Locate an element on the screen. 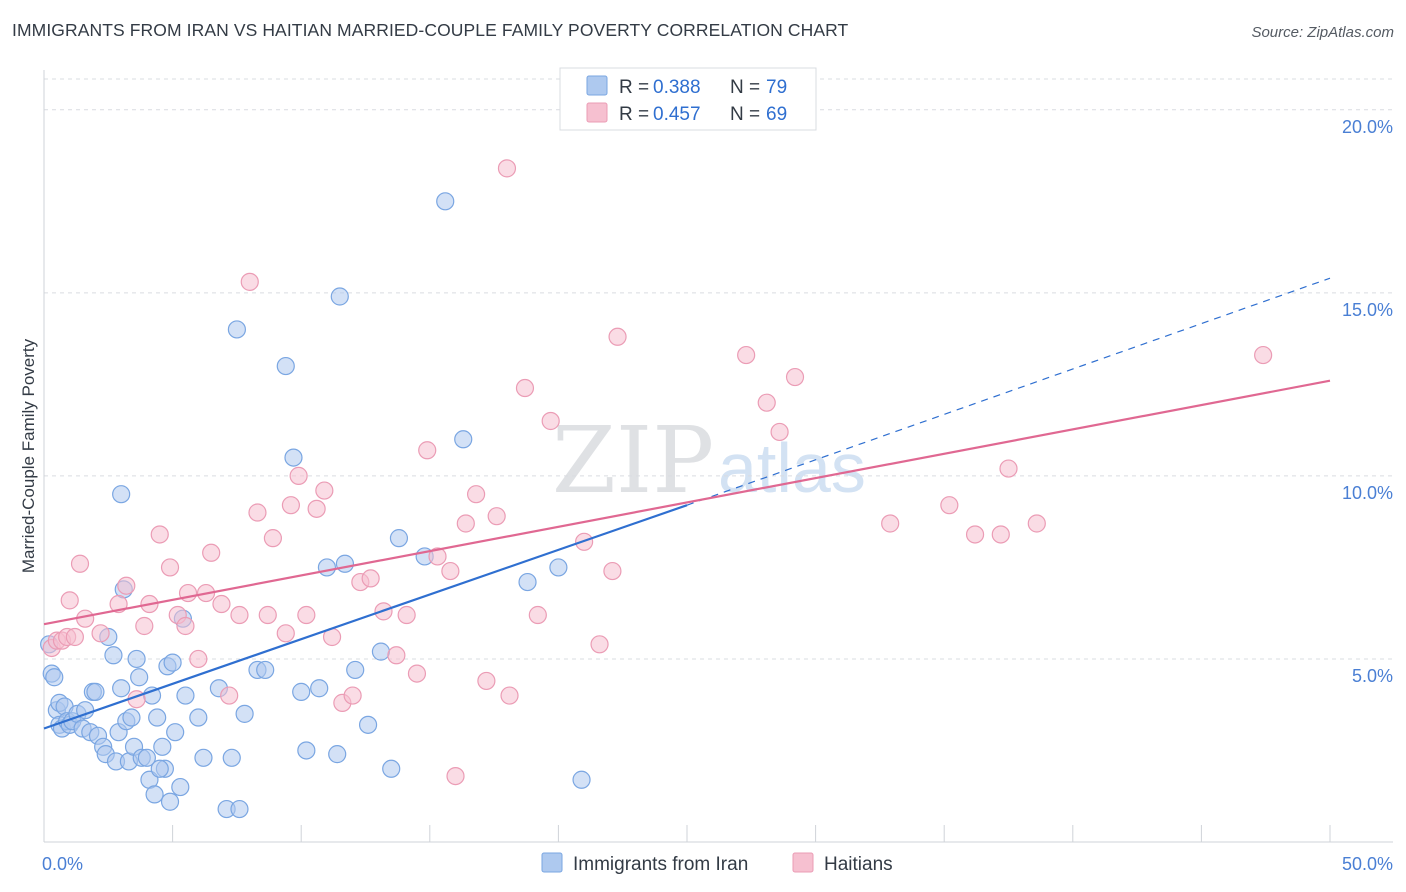 This screenshot has width=1406, height=892. y-tick-label-20: 20.0% is located at coordinates (1367, 127).